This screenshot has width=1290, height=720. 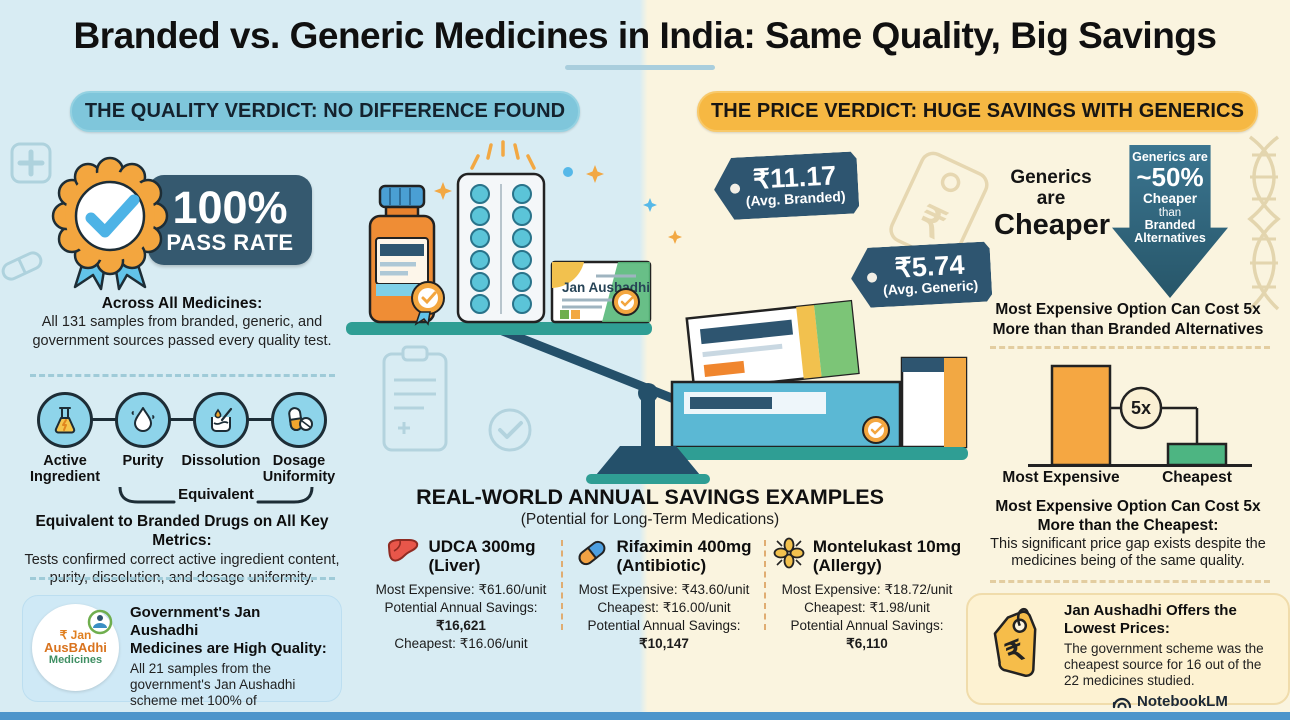 I want to click on across-all-heading: Across All Medicines:, so click(x=182, y=303).